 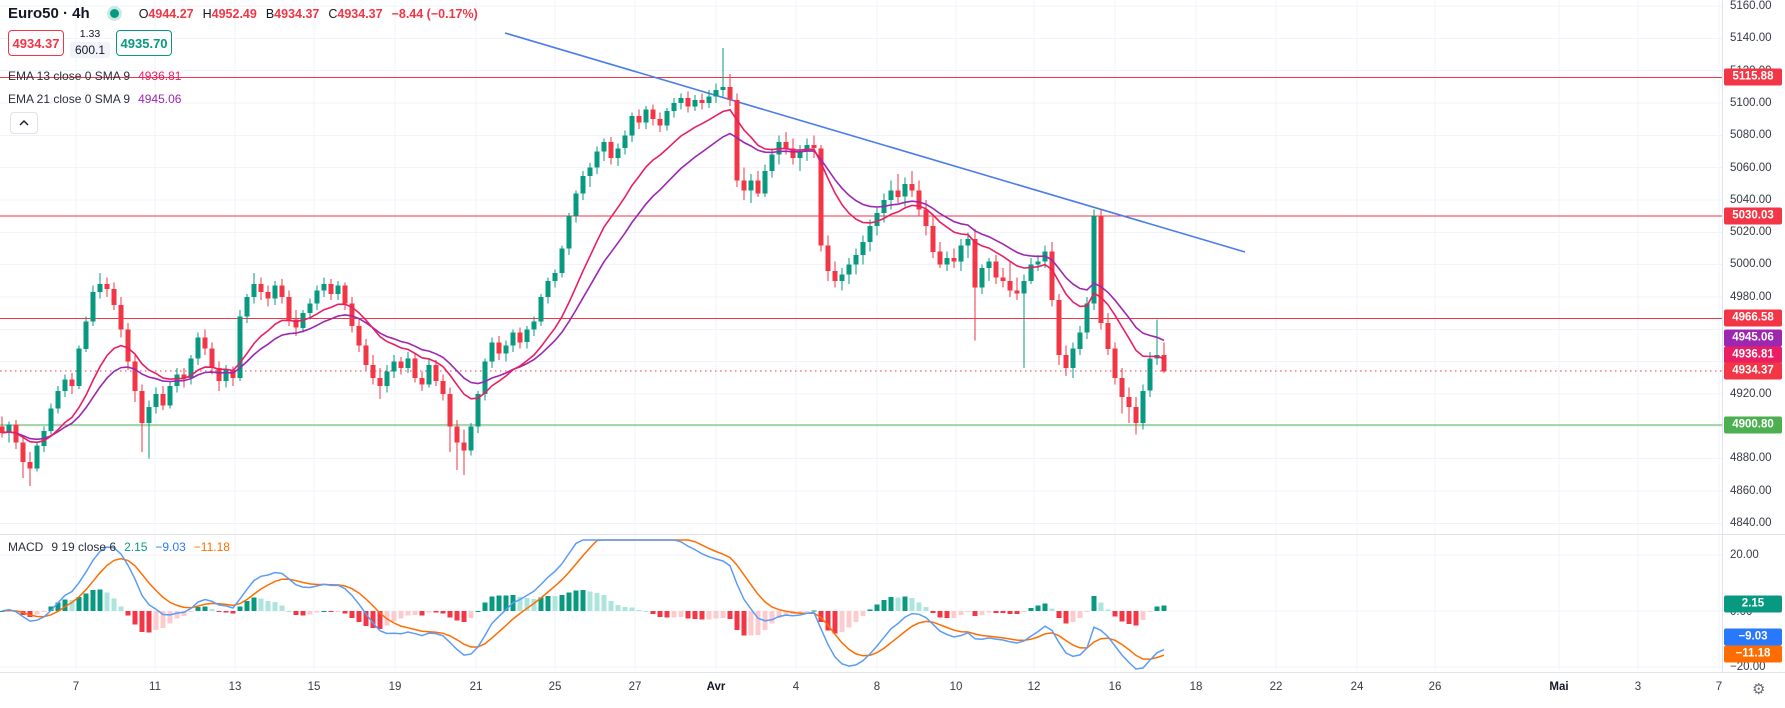 What do you see at coordinates (1751, 394) in the screenshot?
I see `price-tick: 4920.00` at bounding box center [1751, 394].